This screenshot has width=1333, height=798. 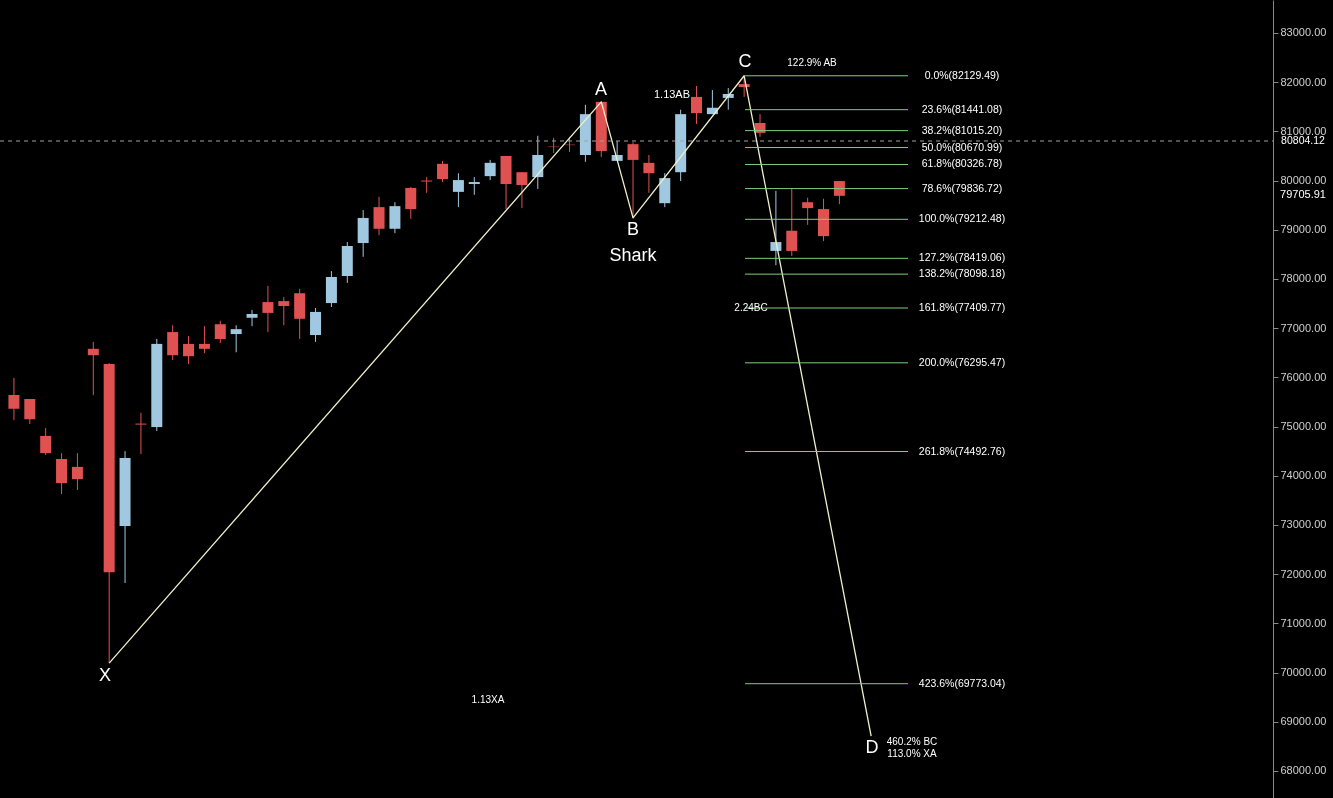 I want to click on ref-line-label: 261.8%(74492.76), so click(x=962, y=450).